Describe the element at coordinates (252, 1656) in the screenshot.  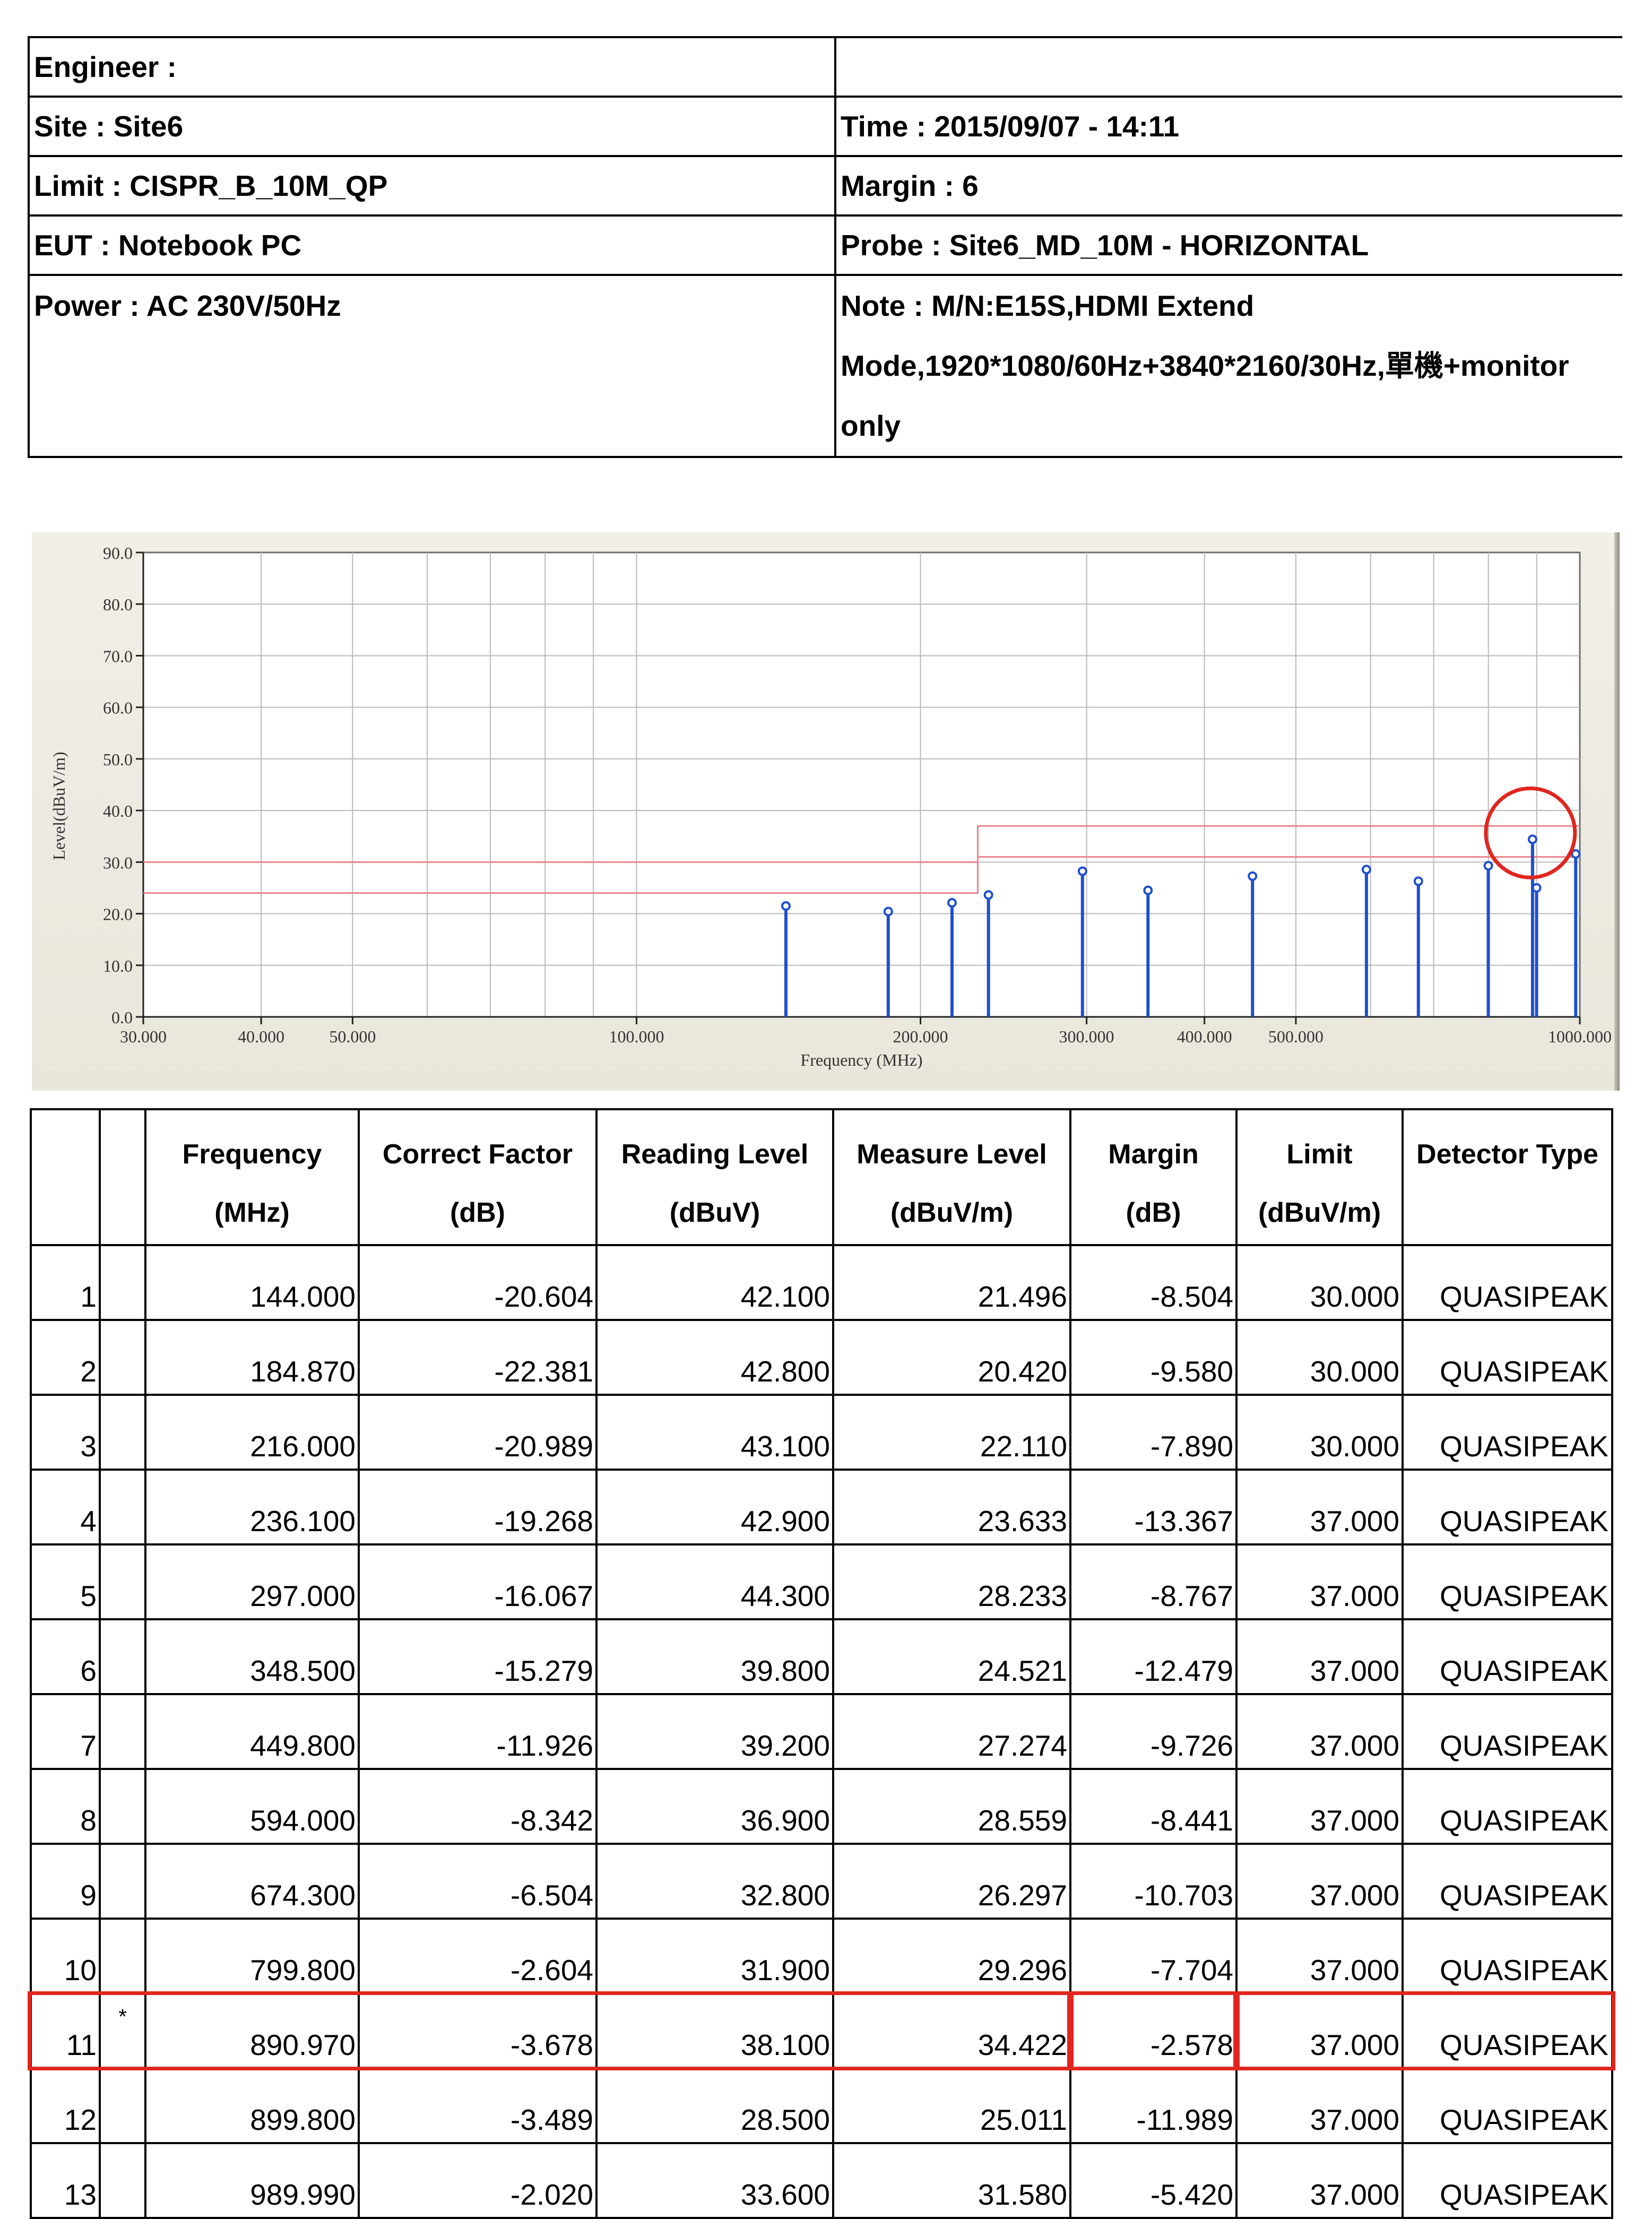
I see `table-cell: 348.500` at that location.